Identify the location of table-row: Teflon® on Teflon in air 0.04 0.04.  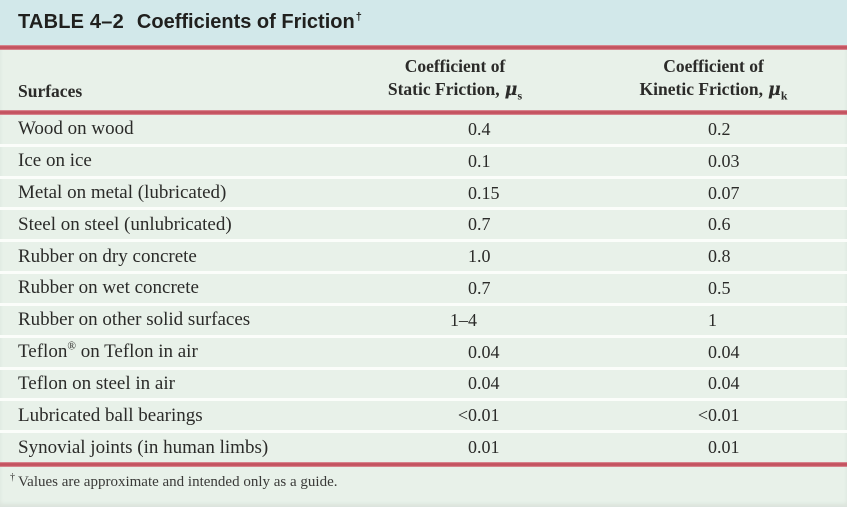
(423, 350).